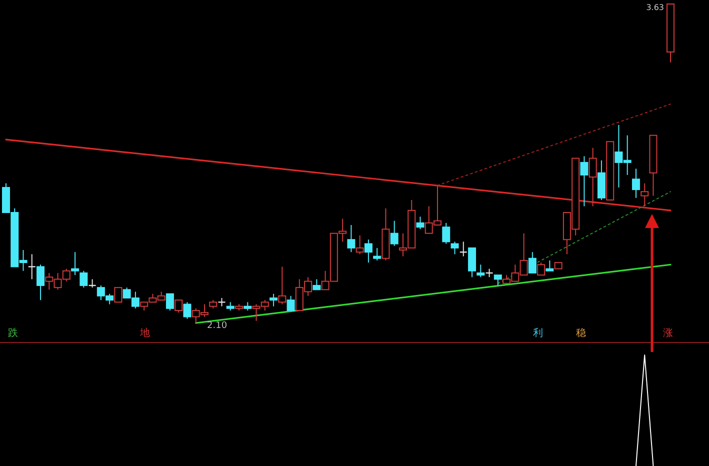  What do you see at coordinates (217, 326) in the screenshot?
I see `annotation: 2.10` at bounding box center [217, 326].